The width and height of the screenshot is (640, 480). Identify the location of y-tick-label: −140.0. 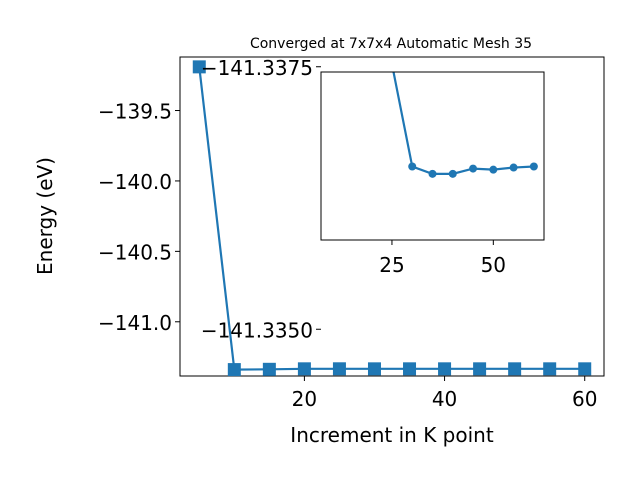
(135, 182).